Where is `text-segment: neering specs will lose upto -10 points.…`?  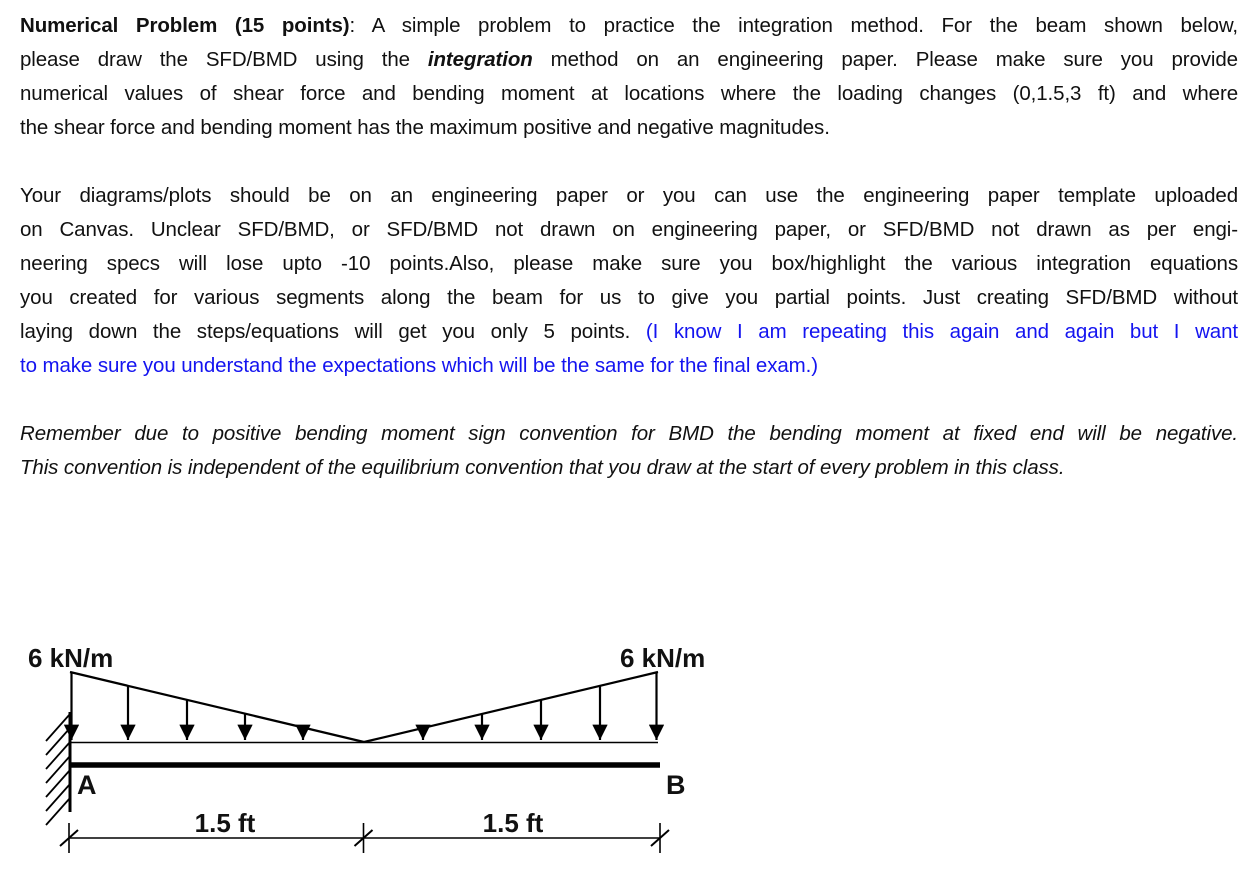
text-segment: neering specs will lose upto -10 points.… is located at coordinates (629, 263).